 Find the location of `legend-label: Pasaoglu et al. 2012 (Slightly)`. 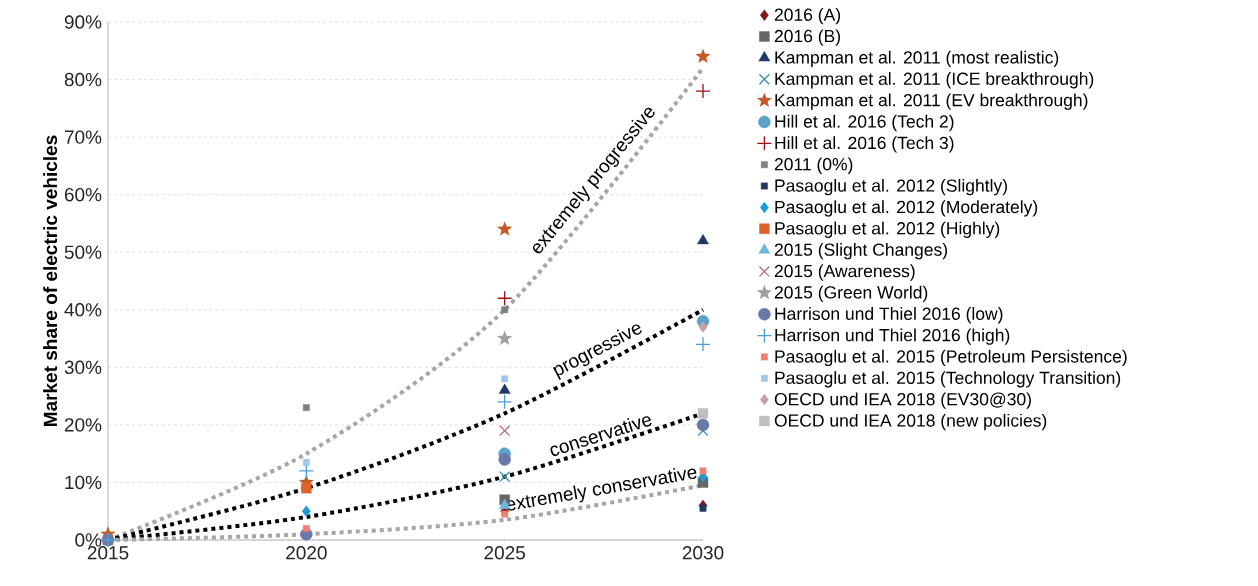

legend-label: Pasaoglu et al. 2012 (Slightly) is located at coordinates (891, 187).